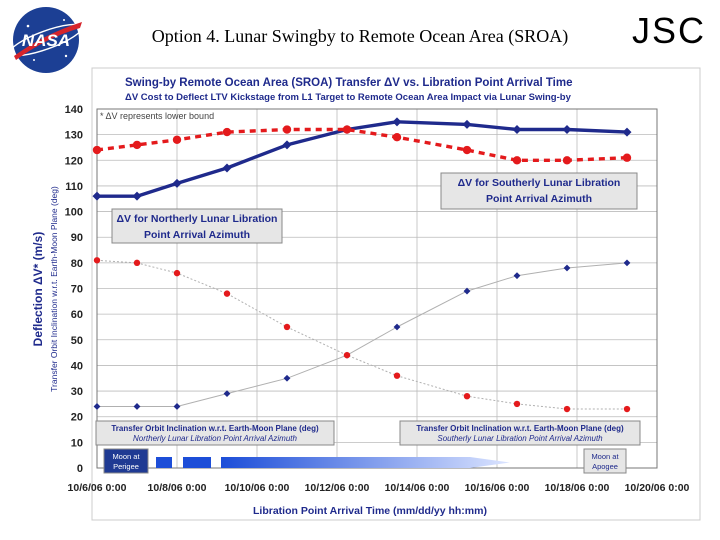  I want to click on series-north-dv-line, so click(362, 145).